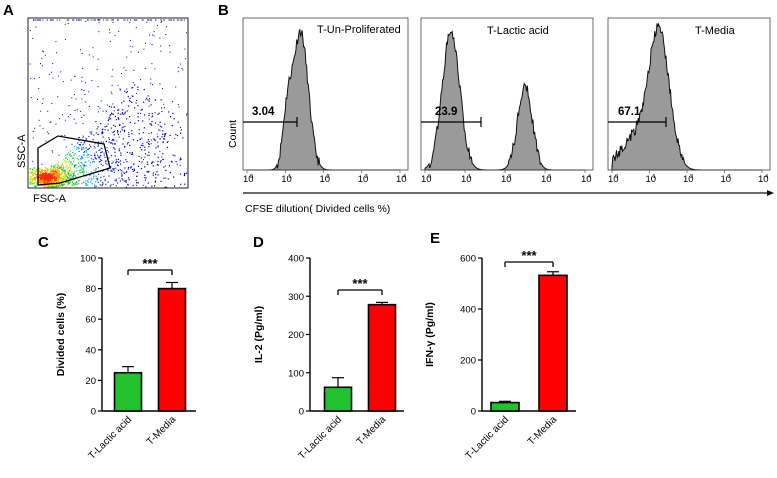  Describe the element at coordinates (22, 151) in the screenshot. I see `scatter-y-label: SSC-A` at that location.